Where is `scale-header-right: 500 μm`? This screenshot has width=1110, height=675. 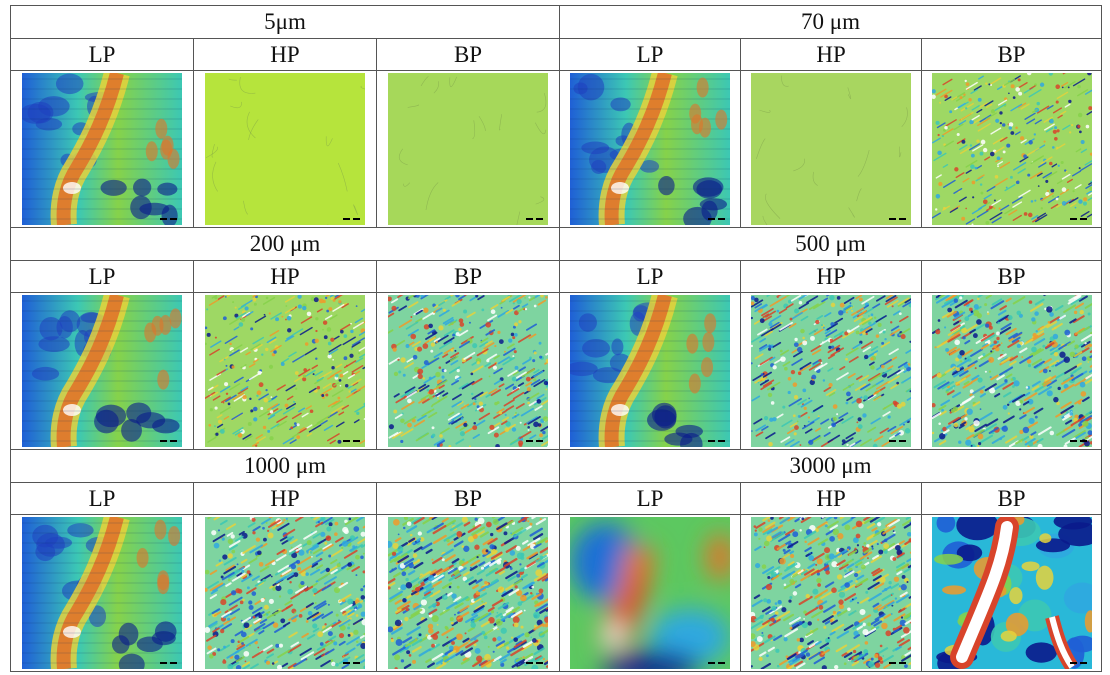
scale-header-right: 500 μm is located at coordinates (831, 243).